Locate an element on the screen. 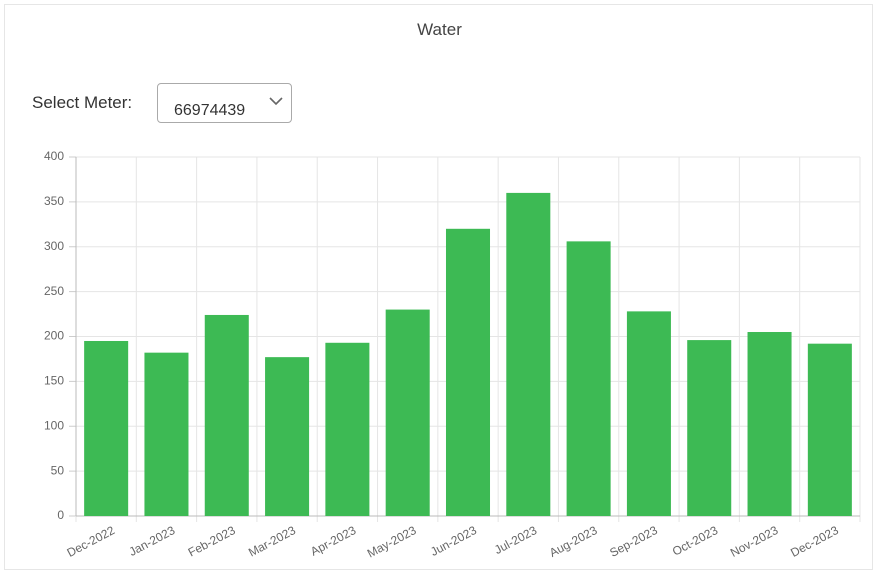 The height and width of the screenshot is (575, 879). y-tick-label: 200 is located at coordinates (54, 336).